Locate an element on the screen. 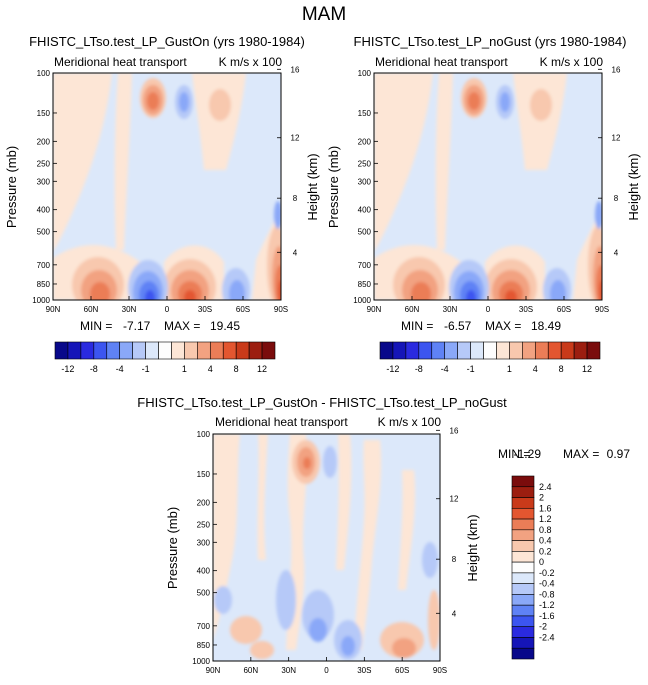 The height and width of the screenshot is (685, 648). height-tick-label: 8 is located at coordinates (295, 198).